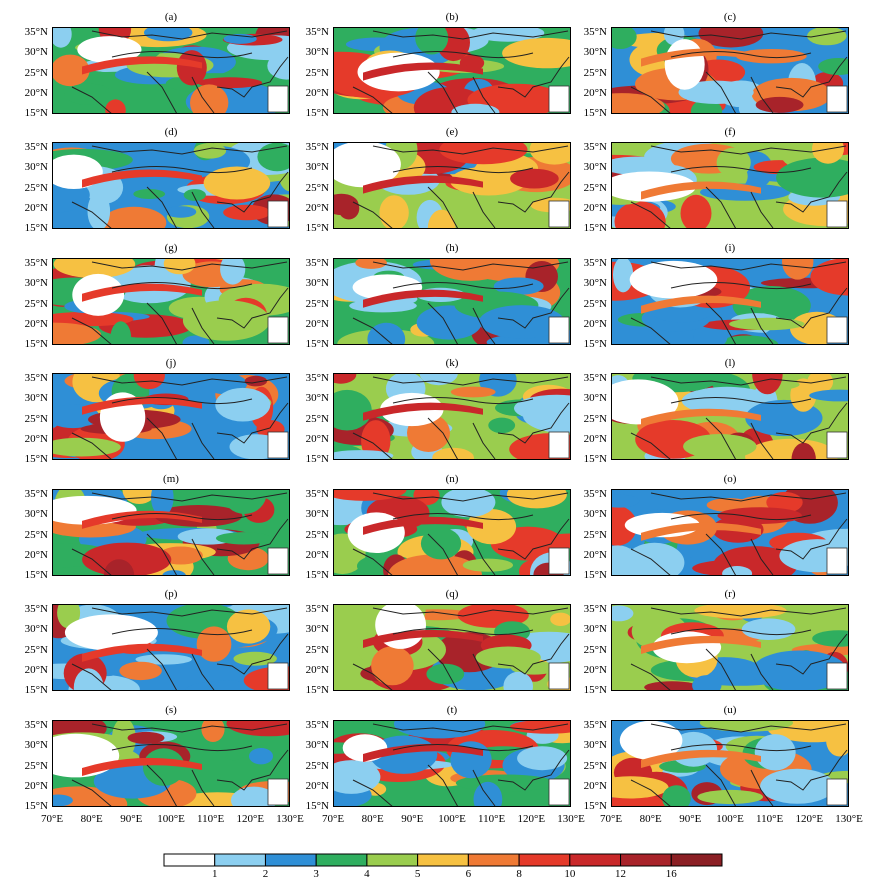 The height and width of the screenshot is (895, 869). What do you see at coordinates (570, 874) in the screenshot?
I see `colorbar-tick-label: 10` at bounding box center [570, 874].